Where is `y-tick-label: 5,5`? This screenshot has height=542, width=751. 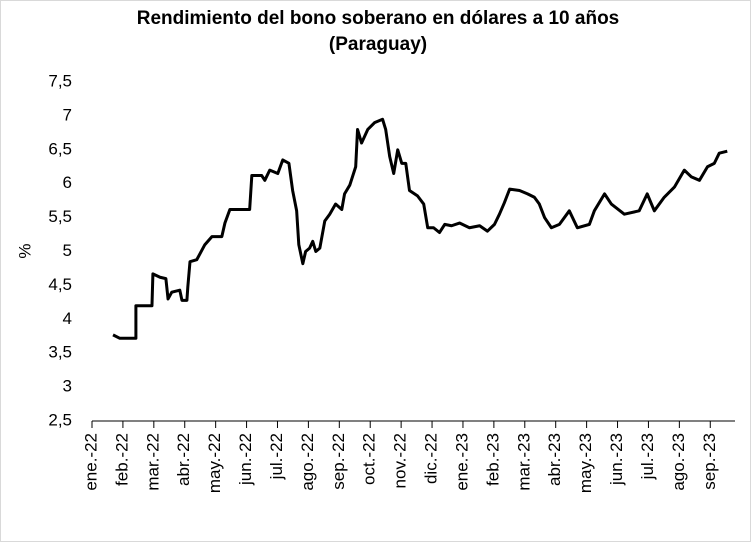 y-tick-label: 5,5 is located at coordinates (60, 216).